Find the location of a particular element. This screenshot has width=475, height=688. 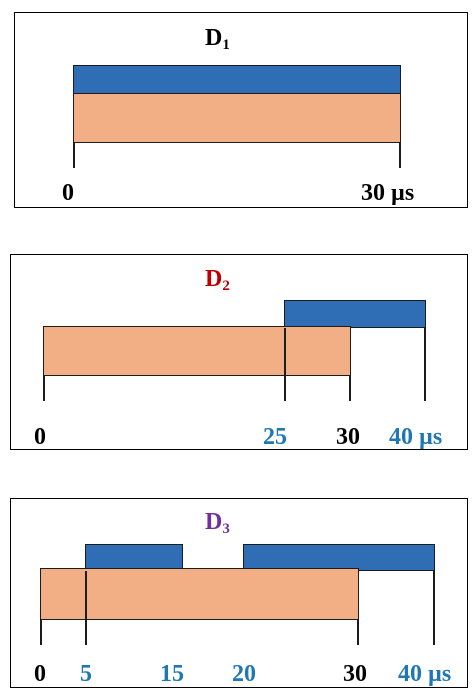

panel-d3-tick-label: 20 is located at coordinates (244, 674).